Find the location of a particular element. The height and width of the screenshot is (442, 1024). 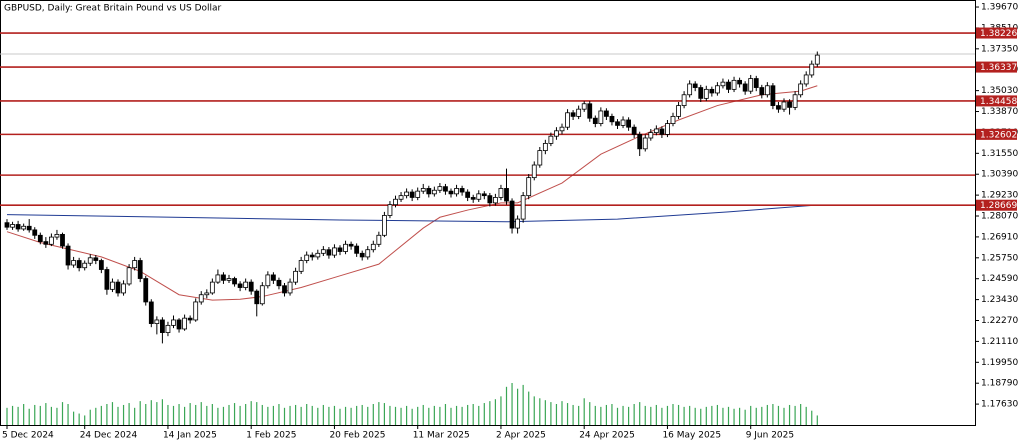

x-tick-label: 24 Dec 2024 is located at coordinates (109, 436).